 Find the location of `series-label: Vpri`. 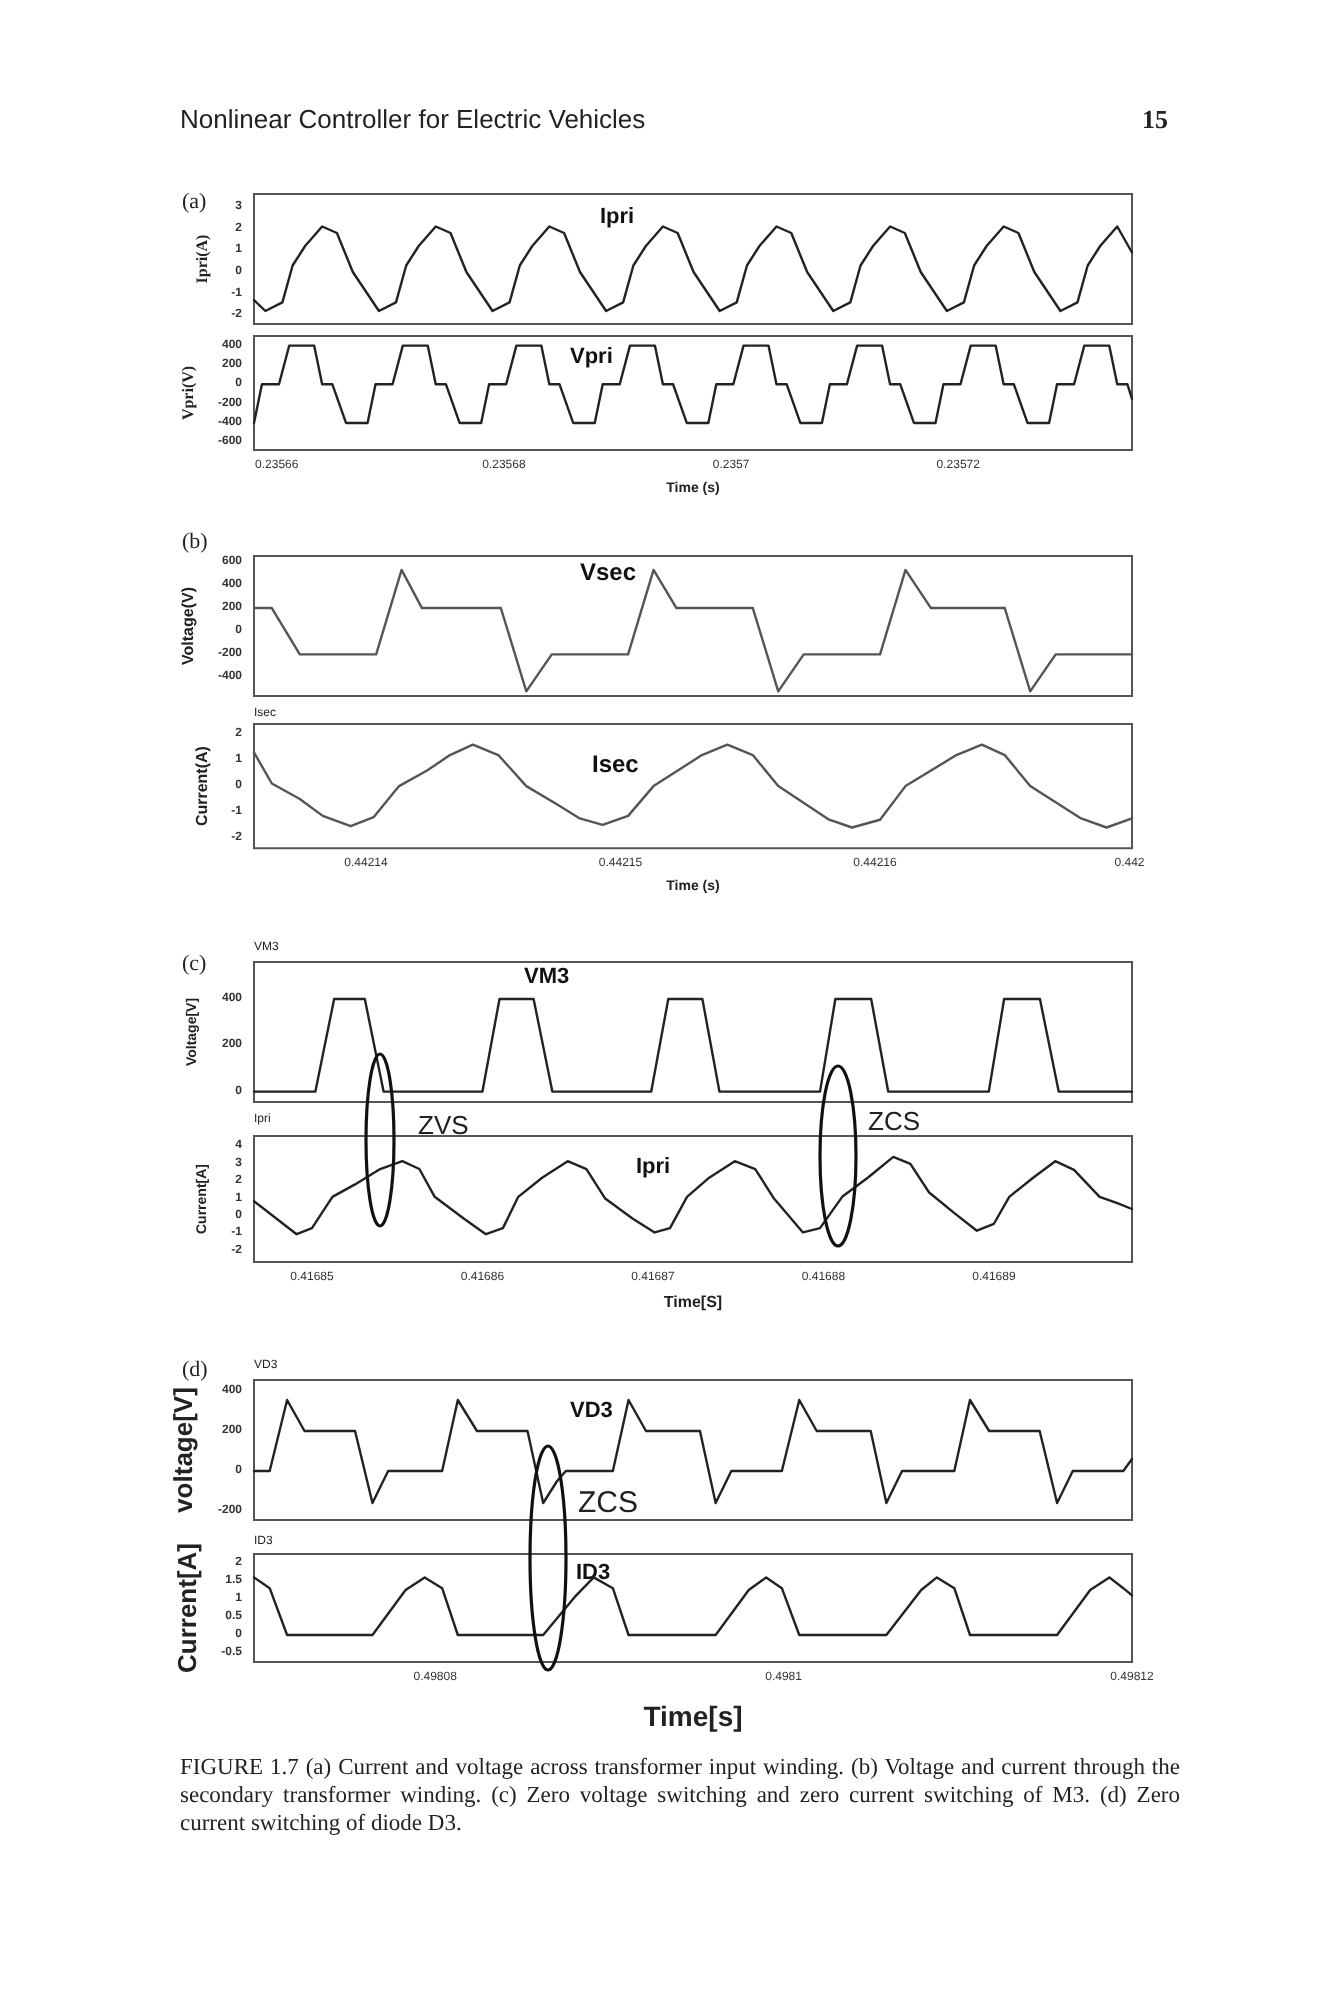

series-label: Vpri is located at coordinates (591, 357).